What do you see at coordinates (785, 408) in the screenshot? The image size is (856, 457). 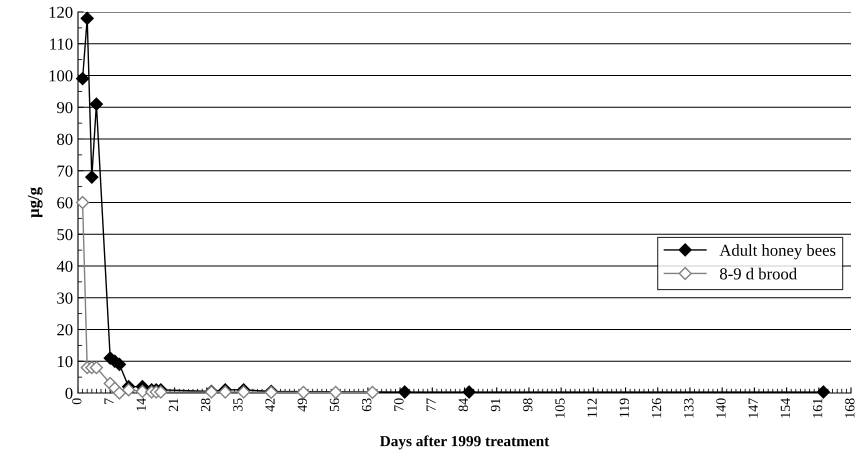 I see `x-tick-label: 154` at bounding box center [785, 408].